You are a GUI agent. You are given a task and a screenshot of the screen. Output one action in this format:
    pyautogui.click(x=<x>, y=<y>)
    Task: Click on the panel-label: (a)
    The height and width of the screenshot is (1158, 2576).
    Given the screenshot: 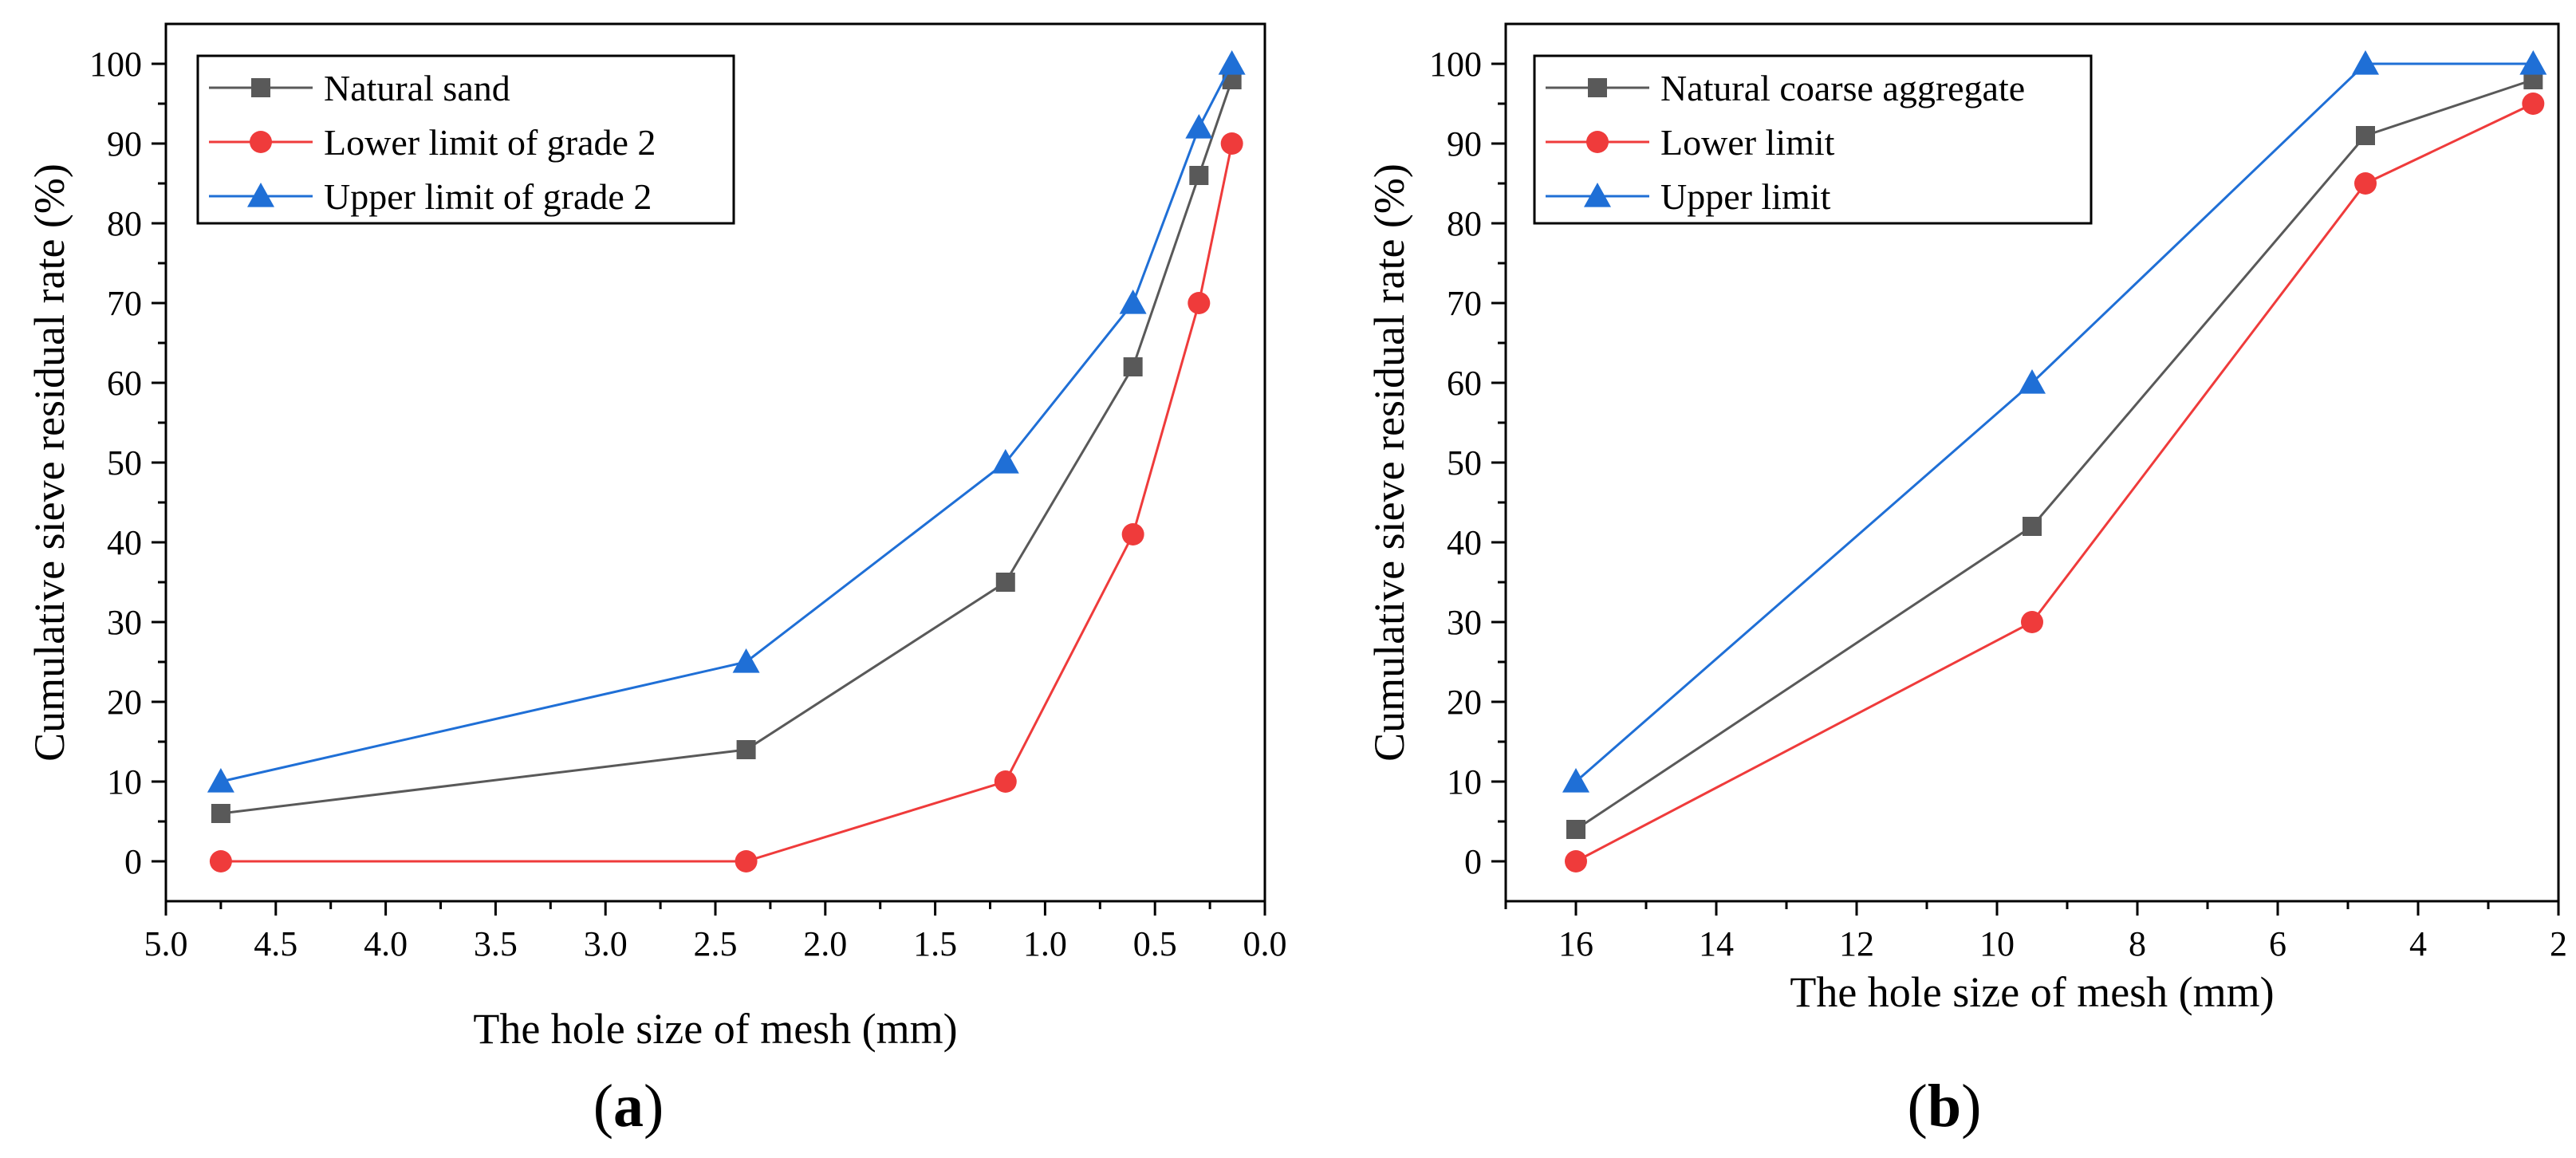 What is the action you would take?
    pyautogui.click(x=628, y=1106)
    